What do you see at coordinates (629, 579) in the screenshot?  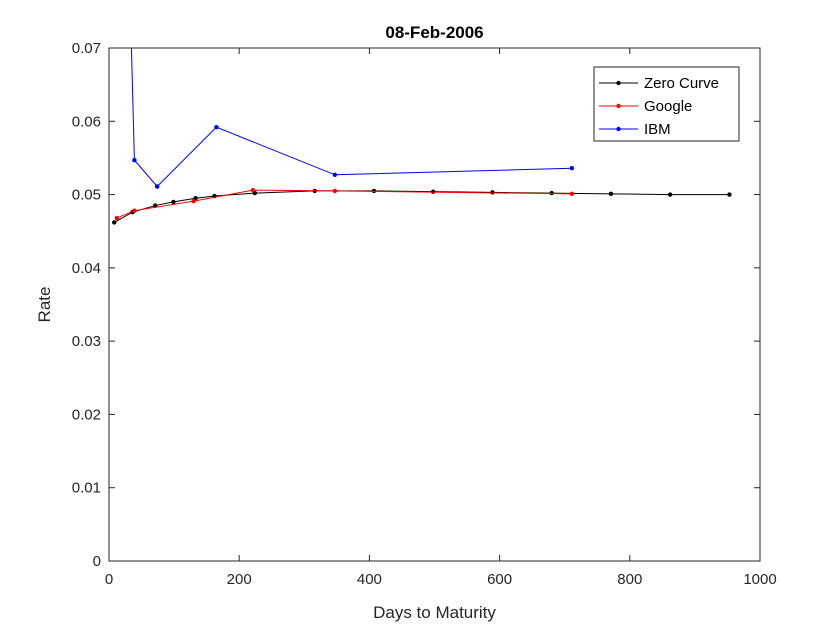 I see `x-tick-label: 800` at bounding box center [629, 579].